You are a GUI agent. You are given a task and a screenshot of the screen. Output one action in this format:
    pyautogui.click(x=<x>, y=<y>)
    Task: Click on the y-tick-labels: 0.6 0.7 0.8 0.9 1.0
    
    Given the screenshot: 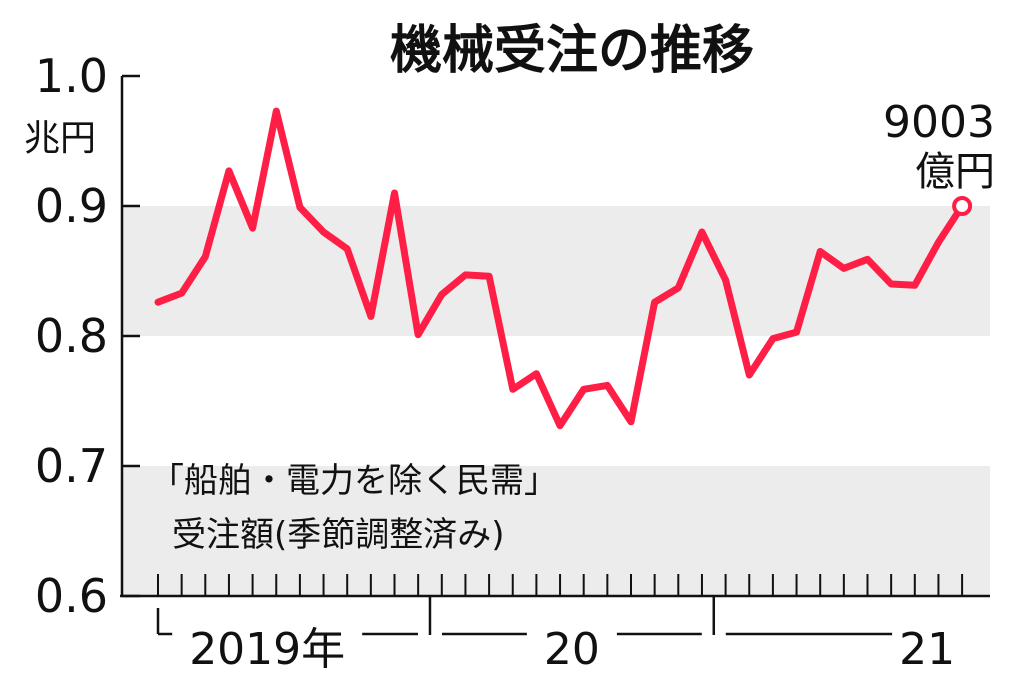 What is the action you would take?
    pyautogui.click(x=71, y=336)
    